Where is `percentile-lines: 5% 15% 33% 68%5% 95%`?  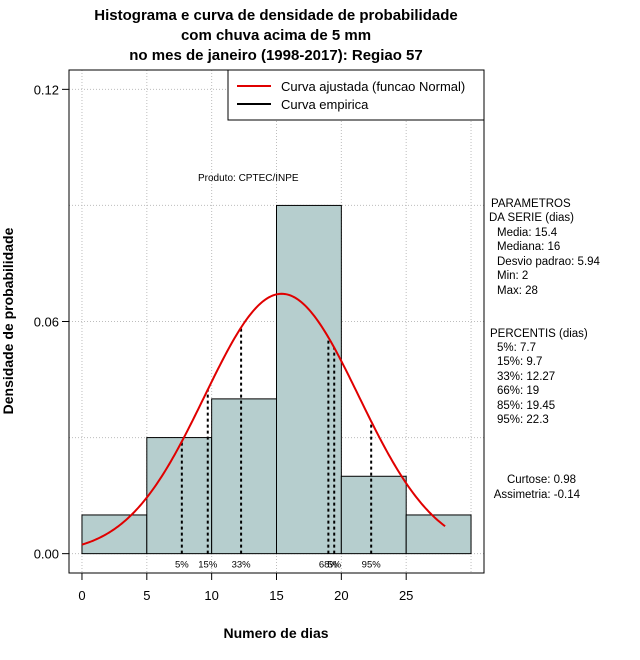
percentile-lines: 5% 15% 33% 68%5% 95% is located at coordinates (278, 449).